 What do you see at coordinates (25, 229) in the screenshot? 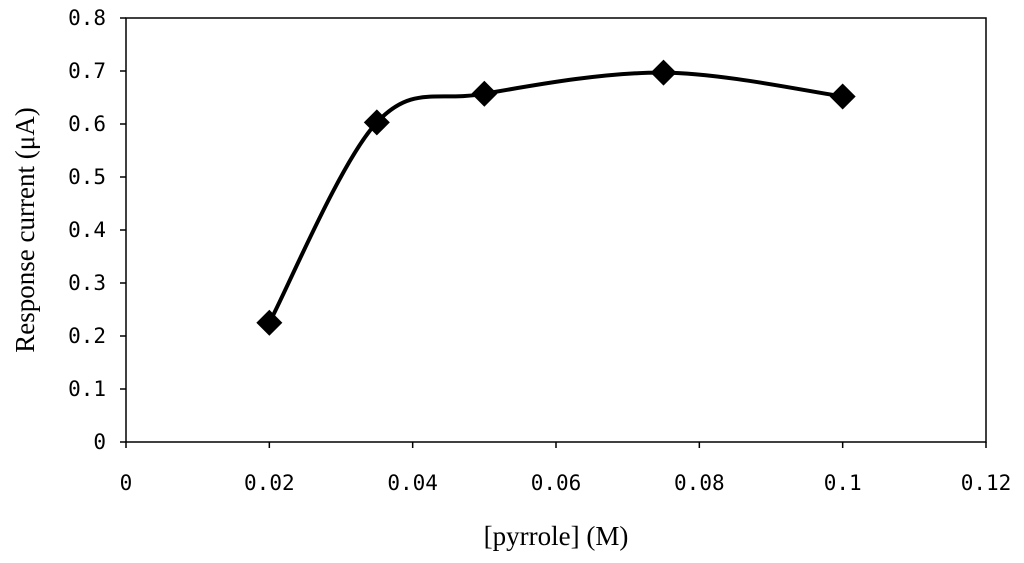
I see `y-axis-title: Response current (μA)` at bounding box center [25, 229].